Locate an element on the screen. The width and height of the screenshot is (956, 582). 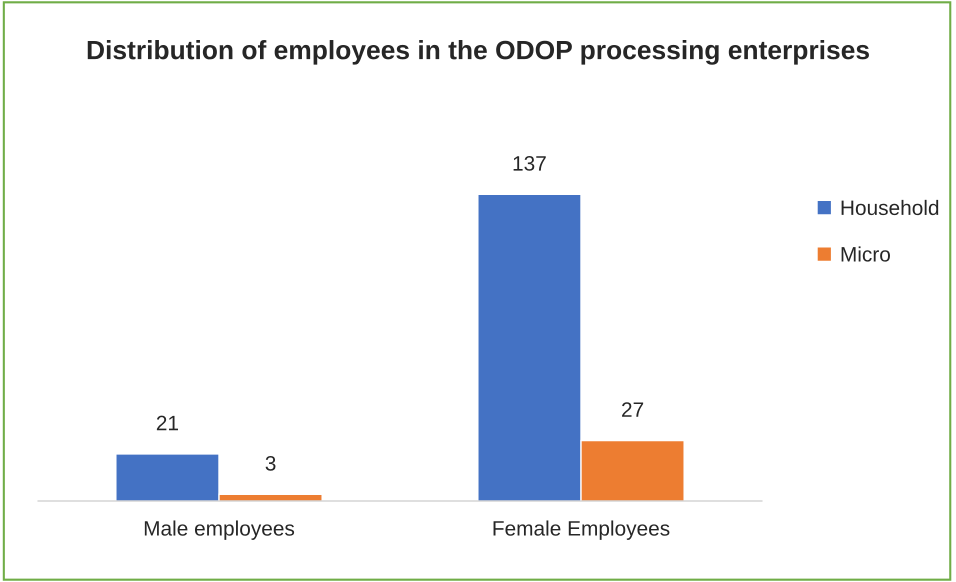
x-tick-label: Female Employees is located at coordinates (582, 530).